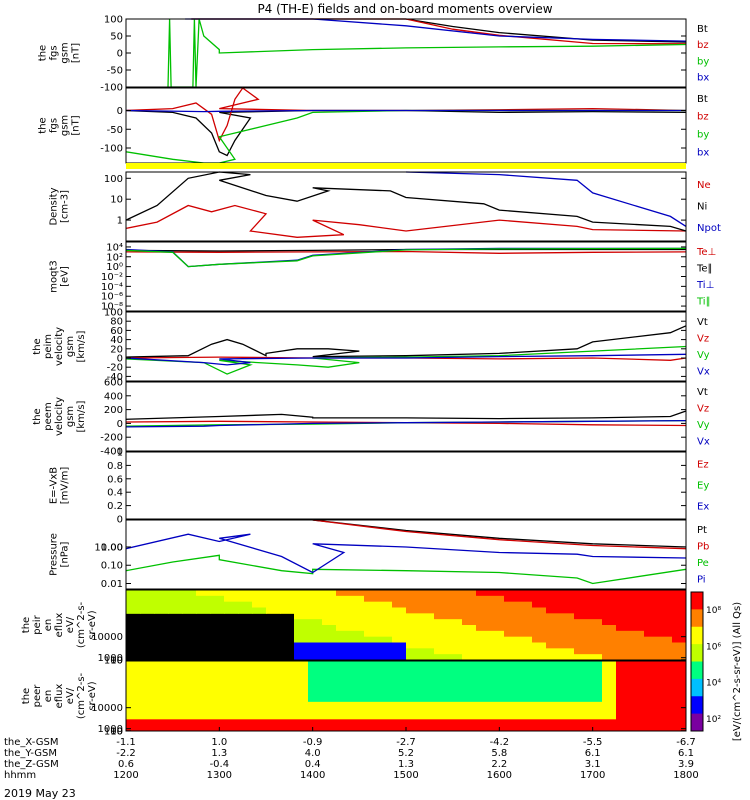  What do you see at coordinates (405, 775) in the screenshot?
I see `ephemeris-value: 1500` at bounding box center [405, 775].